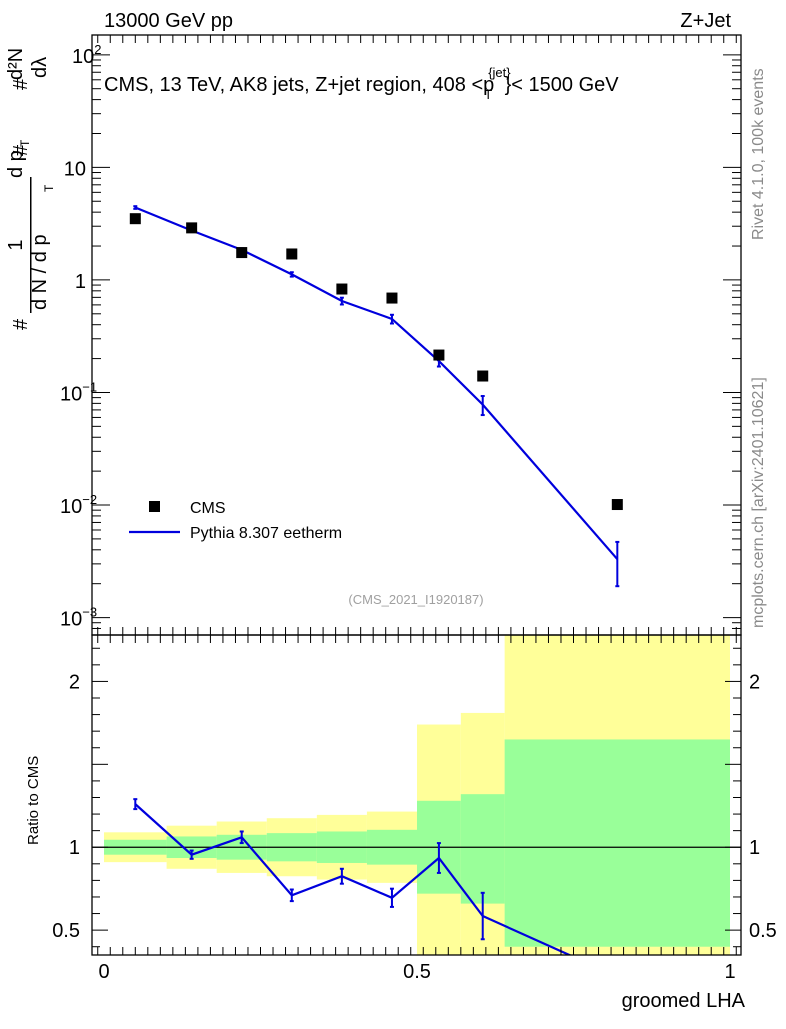  I want to click on svg-text: d N / d p, so click(40, 272).